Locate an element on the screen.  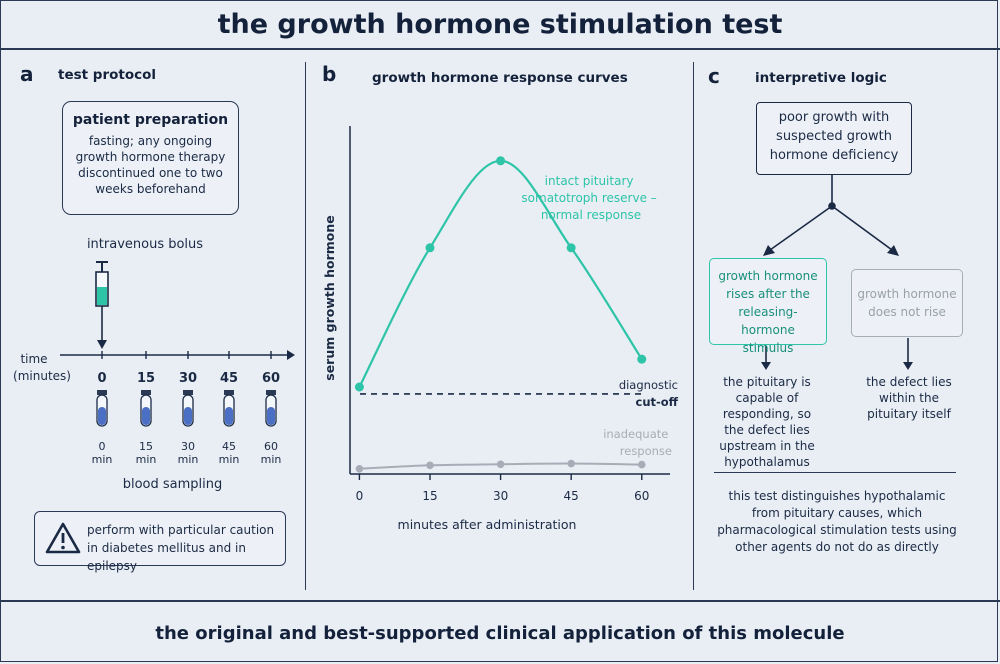
y-axis-label: serum growth hormone is located at coordinates (329, 297).